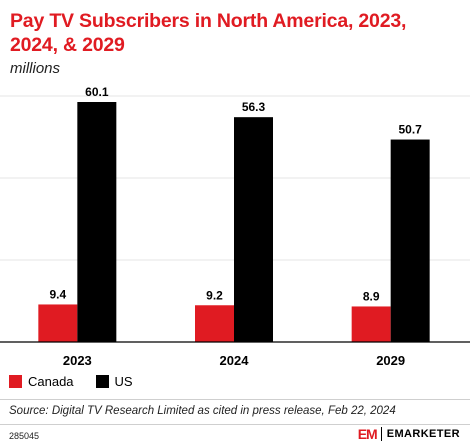 The image size is (470, 447). I want to click on brand-separator, so click(381, 434).